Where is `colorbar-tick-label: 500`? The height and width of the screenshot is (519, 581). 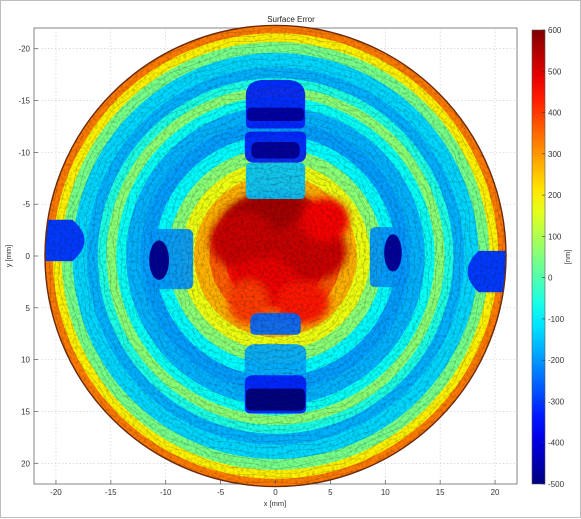
colorbar-tick-label: 500 is located at coordinates (555, 71).